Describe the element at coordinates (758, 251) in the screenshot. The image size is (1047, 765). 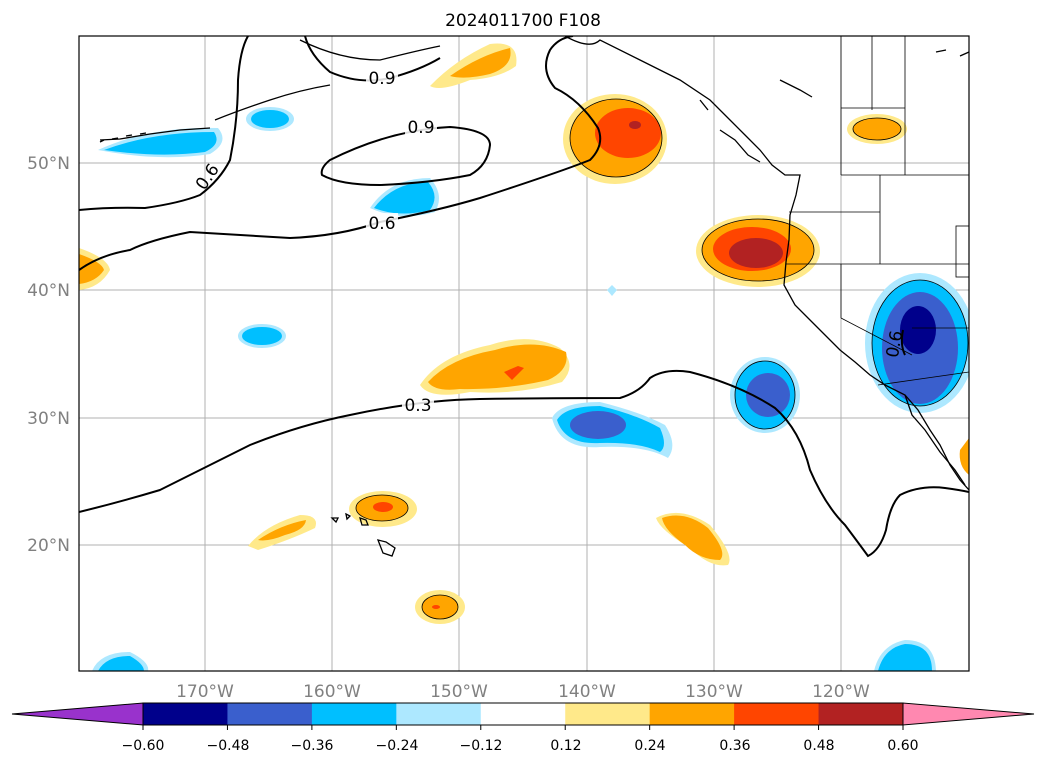
I see `warm-anomaly-off-oregon` at that location.